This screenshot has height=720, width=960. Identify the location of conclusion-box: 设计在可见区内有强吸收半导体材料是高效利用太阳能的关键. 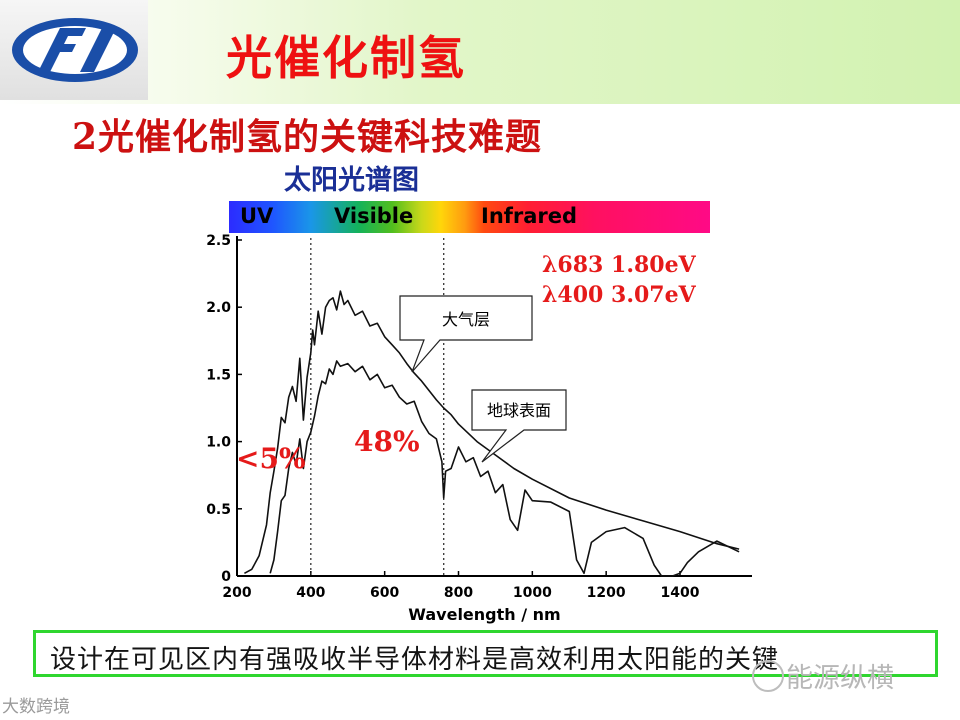
(485, 653).